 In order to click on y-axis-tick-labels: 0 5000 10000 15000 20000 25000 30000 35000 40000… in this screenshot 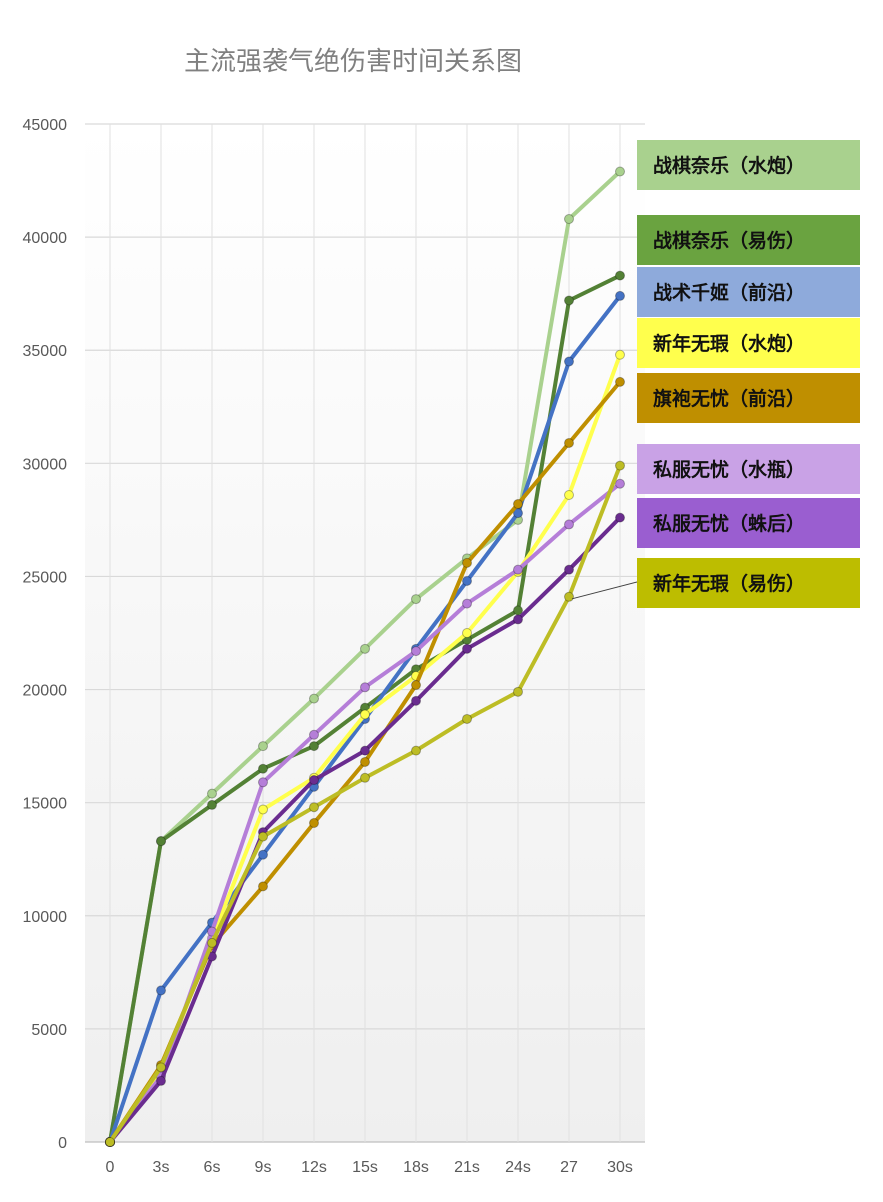, I will do `click(45, 634)`.